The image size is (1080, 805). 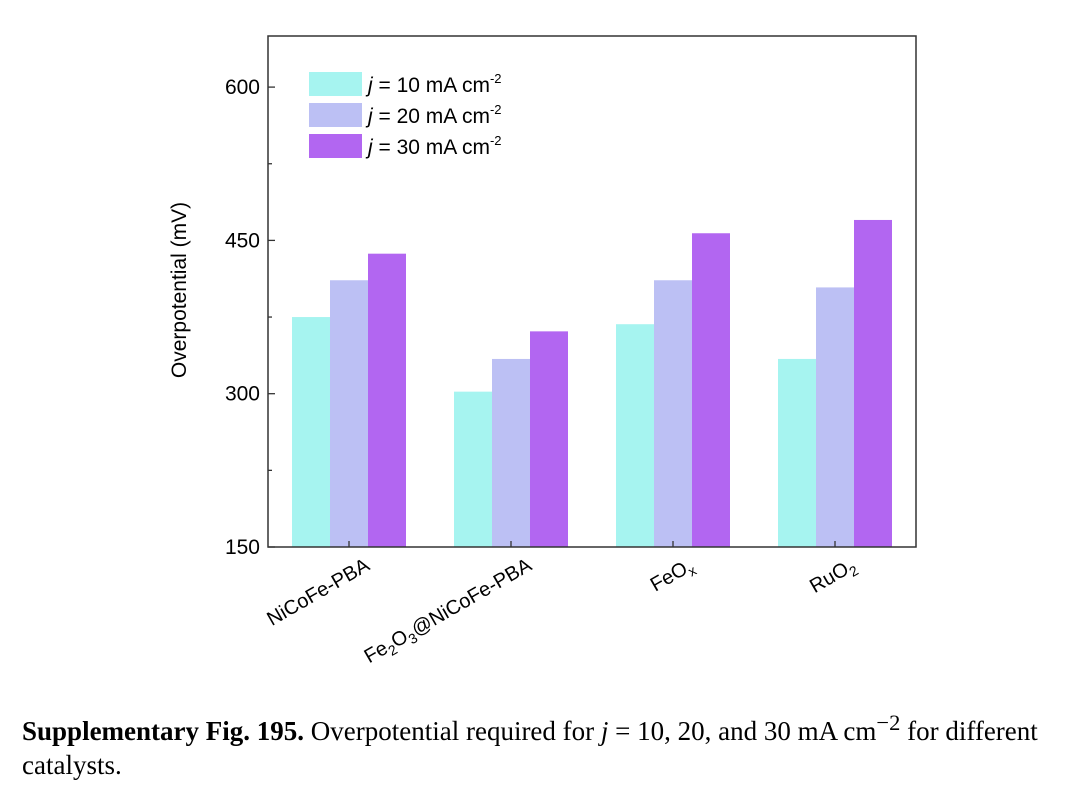 I want to click on y-tick-label: 300, so click(x=242, y=394).